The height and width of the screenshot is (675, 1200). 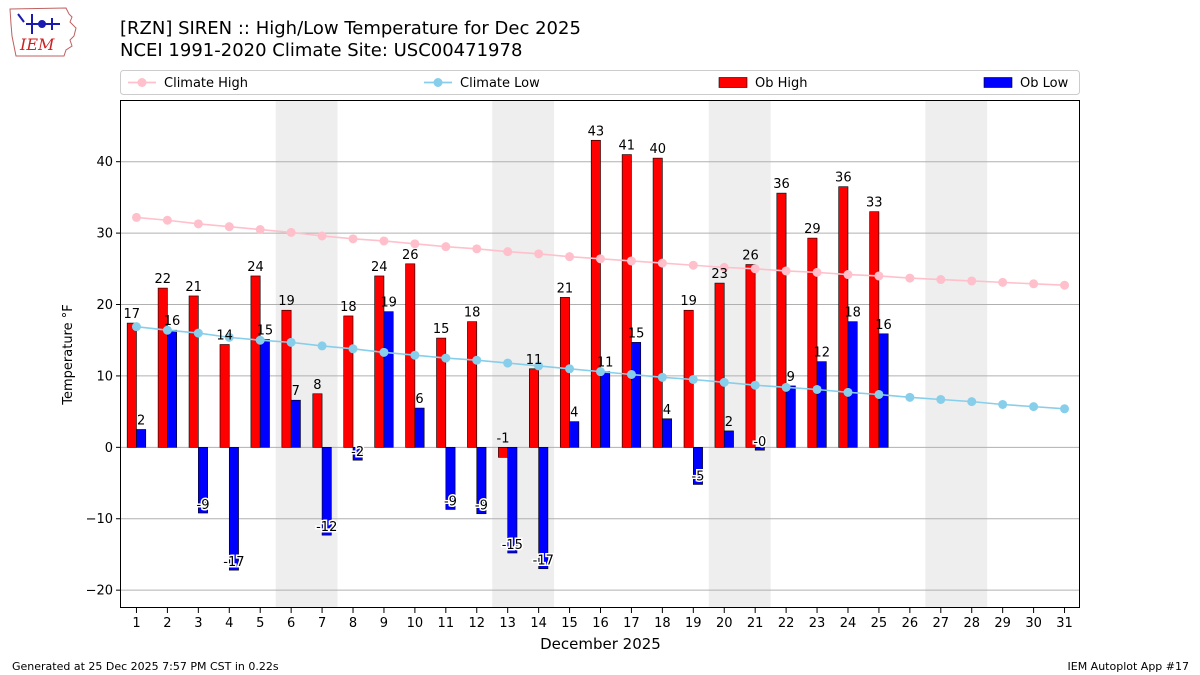 I want to click on ob-low-label: -15, so click(x=512, y=545).